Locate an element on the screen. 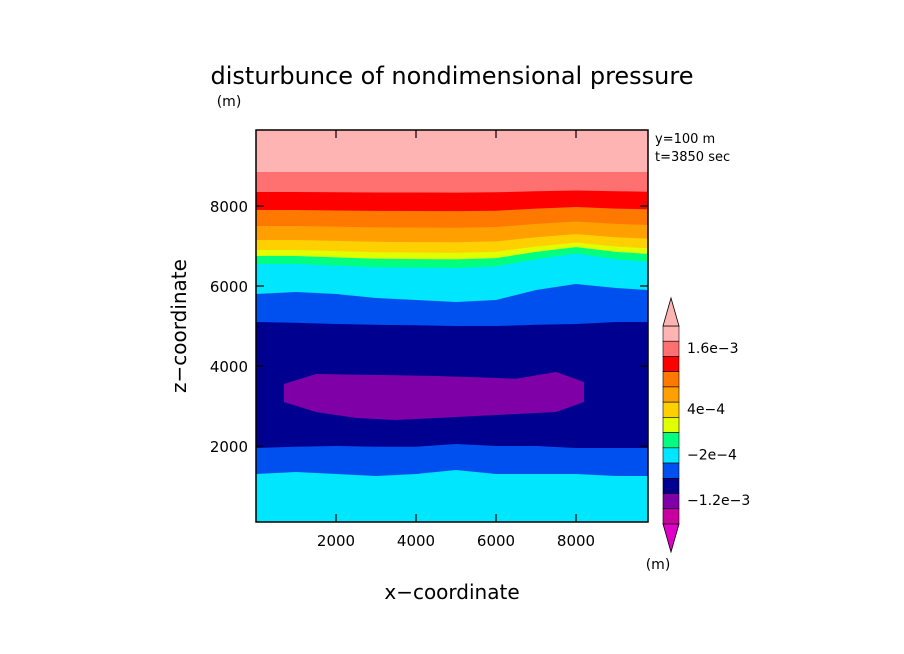 This screenshot has height=654, width=904. x-tick-label: 2000 is located at coordinates (336, 541).